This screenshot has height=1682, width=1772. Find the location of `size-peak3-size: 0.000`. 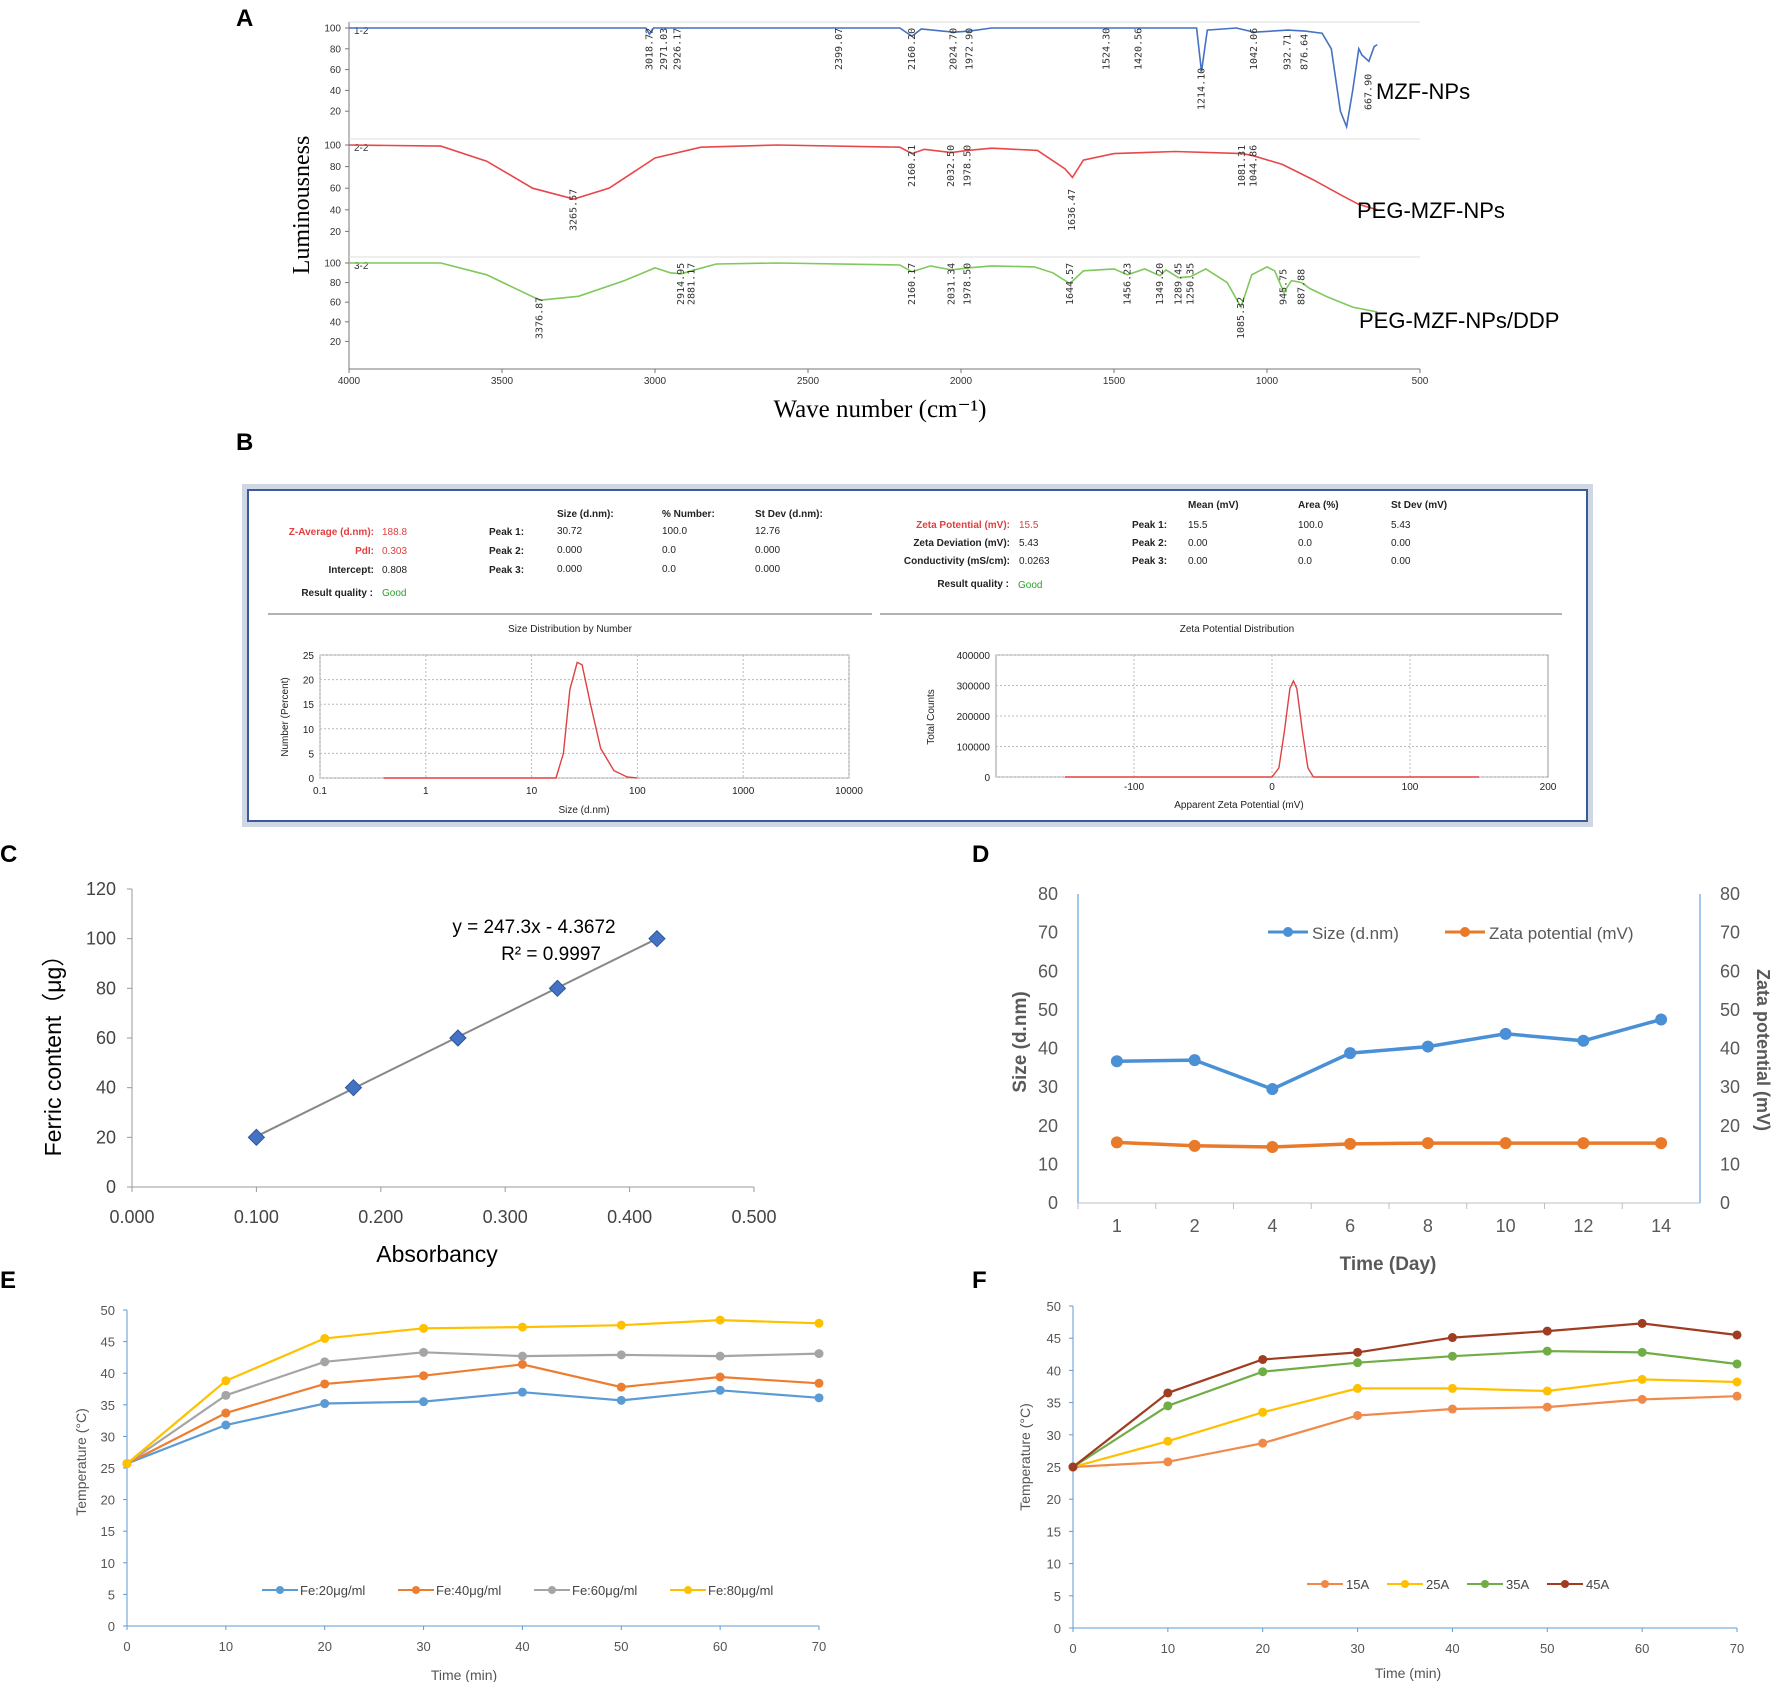

size-peak3-size: 0.000 is located at coordinates (569, 569).